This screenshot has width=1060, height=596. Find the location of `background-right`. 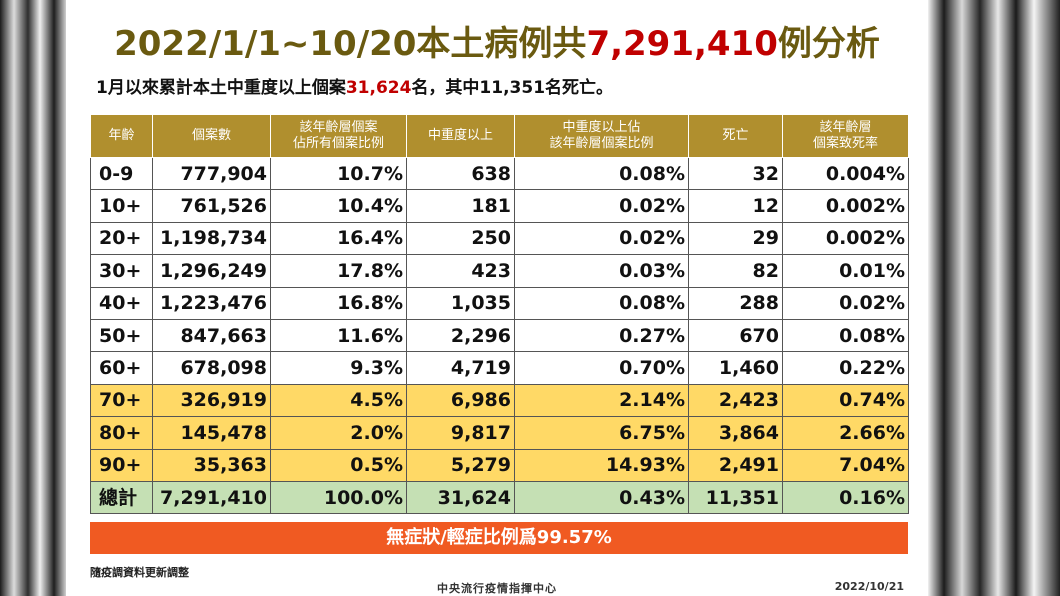

background-right is located at coordinates (994, 298).